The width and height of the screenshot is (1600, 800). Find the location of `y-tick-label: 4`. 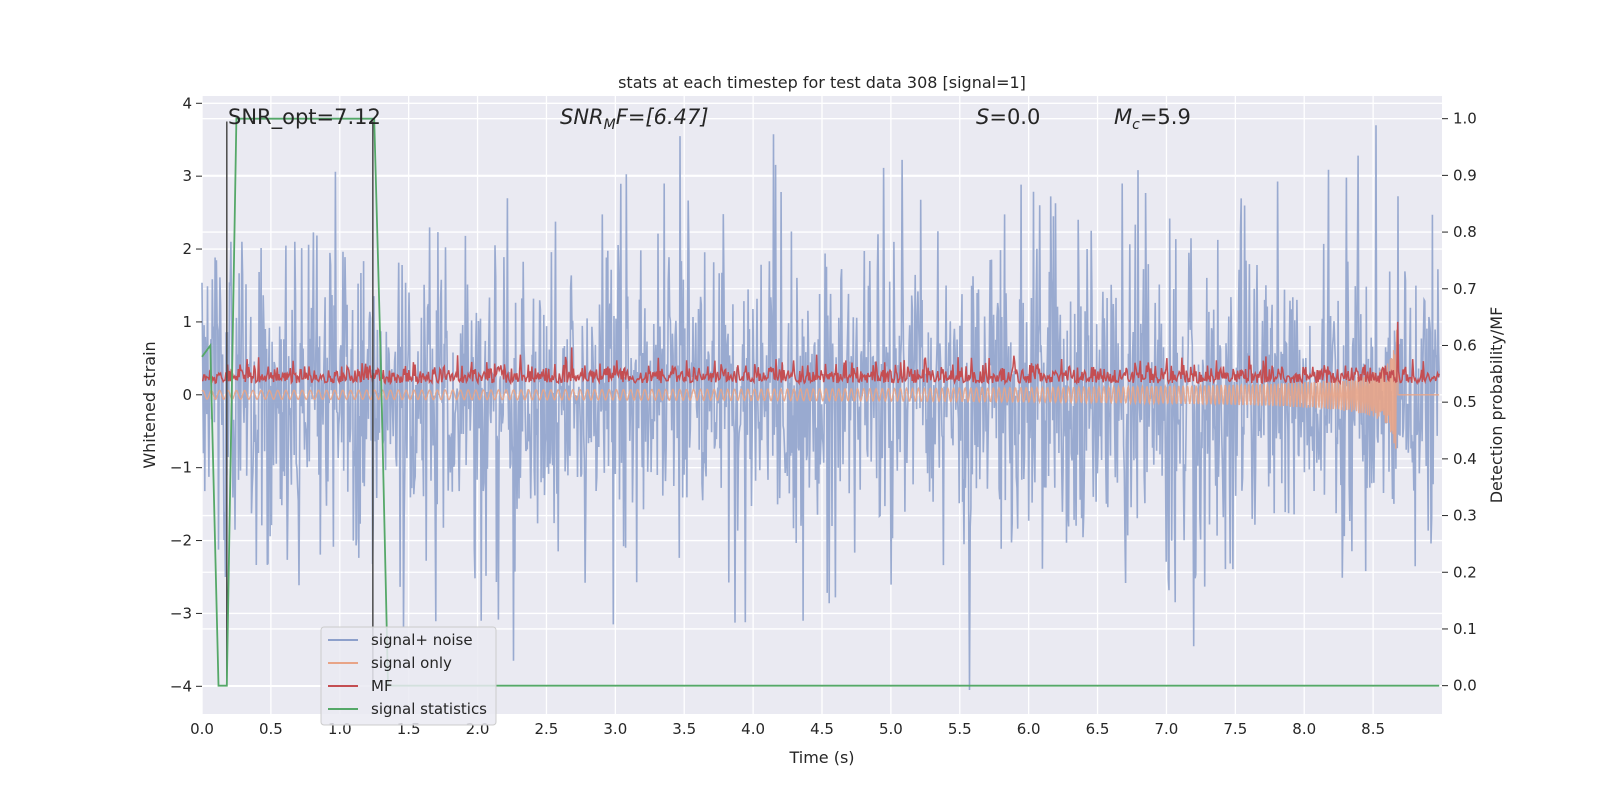

y-tick-label: 4 is located at coordinates (187, 103).